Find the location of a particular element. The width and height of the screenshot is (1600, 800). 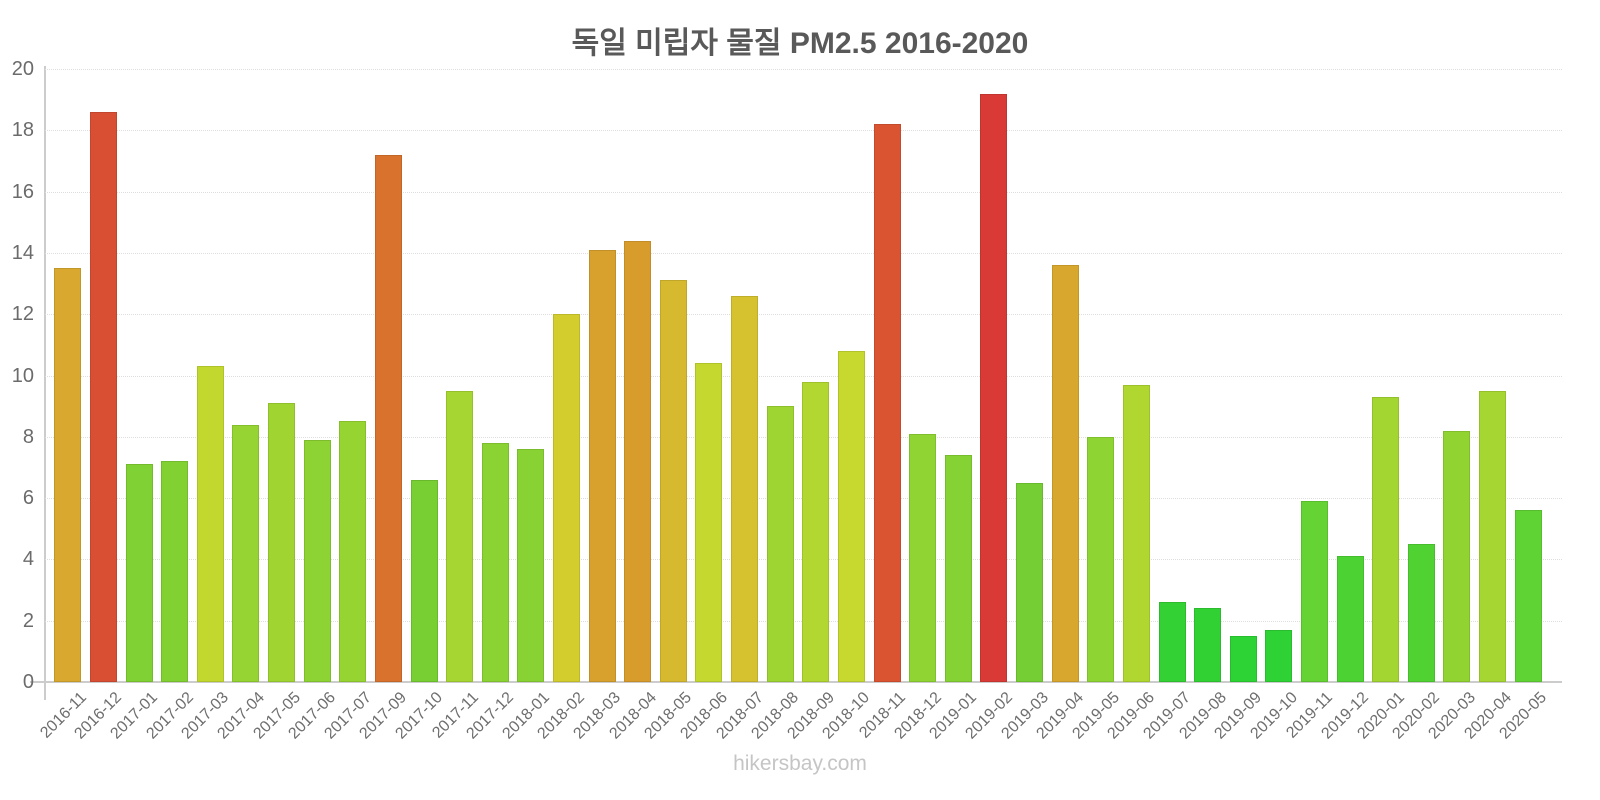

y-tick-label-0: 0 is located at coordinates (28, 682).